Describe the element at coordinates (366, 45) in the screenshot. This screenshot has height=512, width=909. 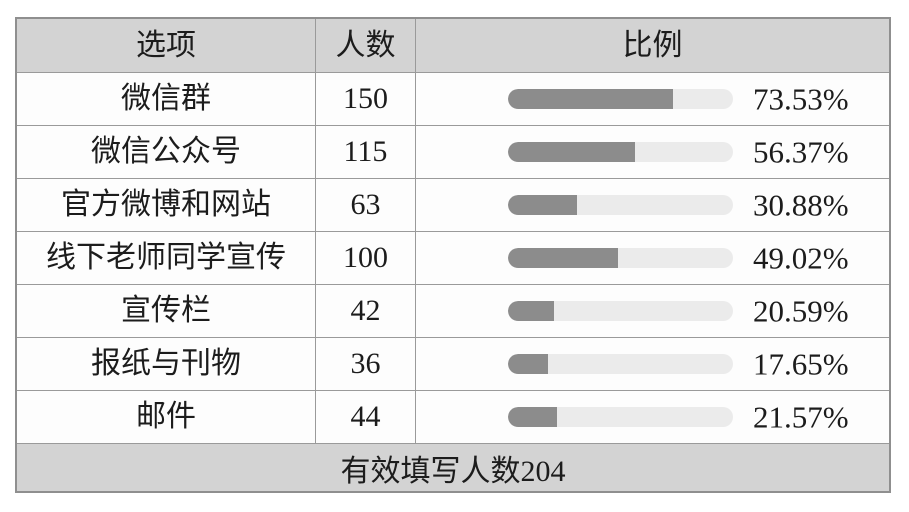
I see `header-count: 人数` at that location.